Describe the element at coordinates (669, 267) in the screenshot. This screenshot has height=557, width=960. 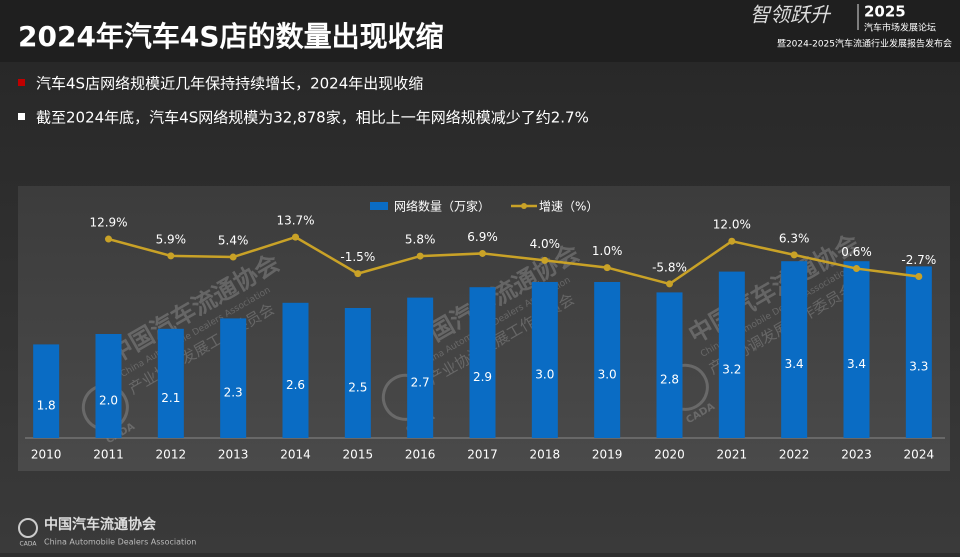
I see `line-value-label: -5.8%` at that location.